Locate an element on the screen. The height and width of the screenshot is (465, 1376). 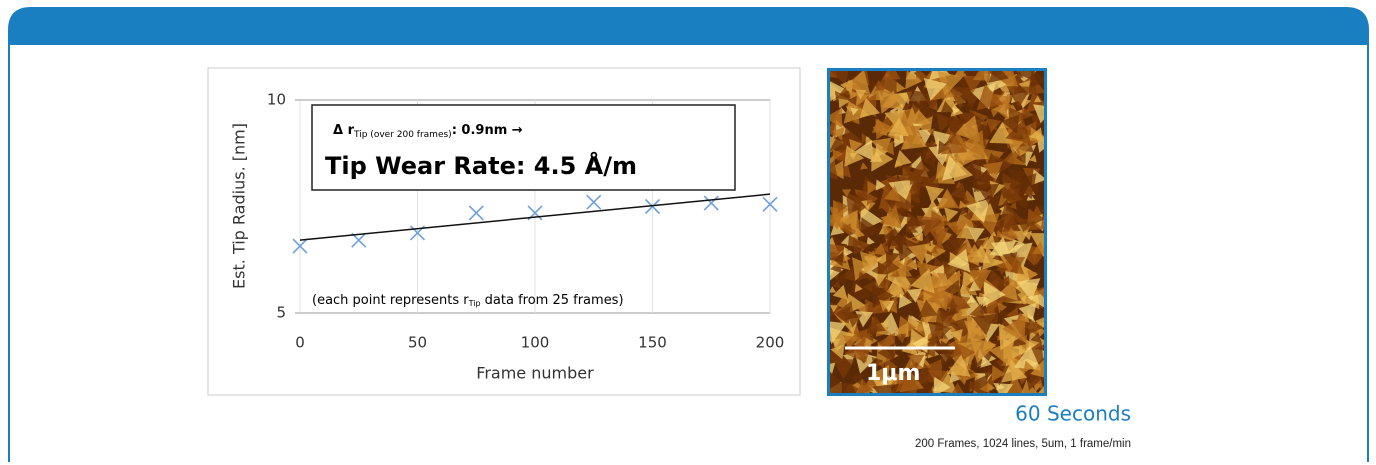
note-sub: Tip is located at coordinates (474, 303).